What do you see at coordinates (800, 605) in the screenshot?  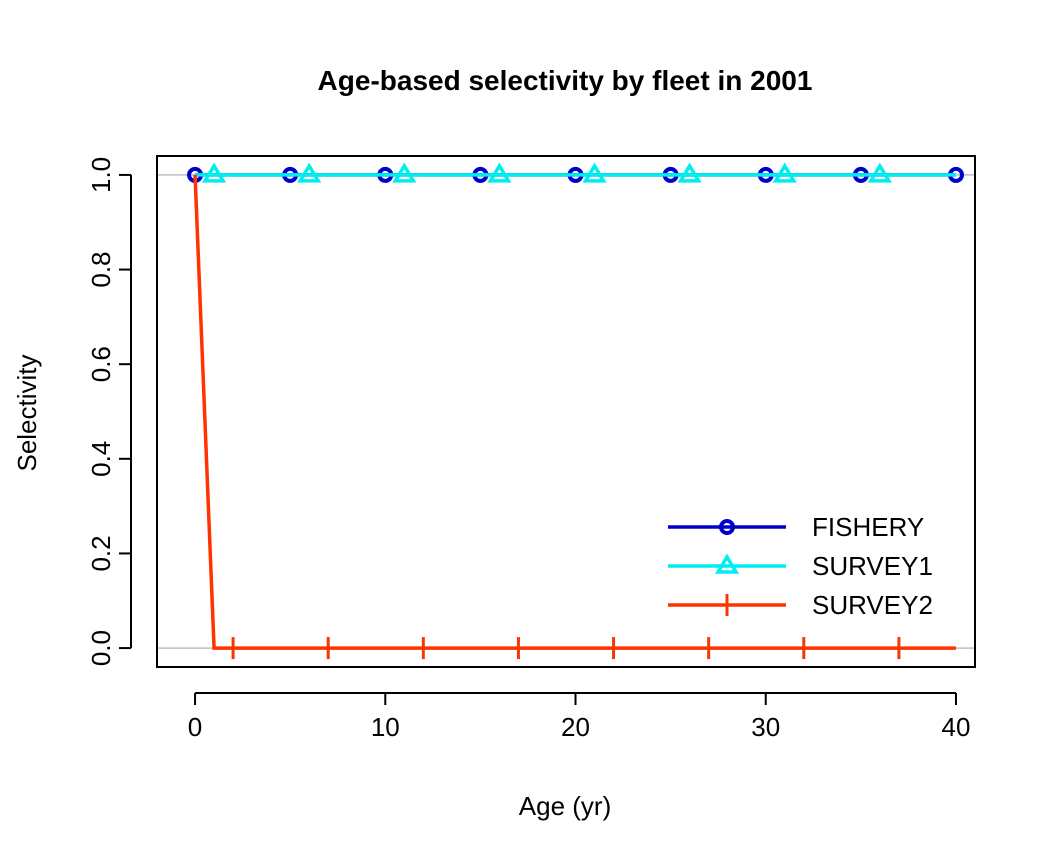 I see `legend-item-survey2: SURVEY2` at bounding box center [800, 605].